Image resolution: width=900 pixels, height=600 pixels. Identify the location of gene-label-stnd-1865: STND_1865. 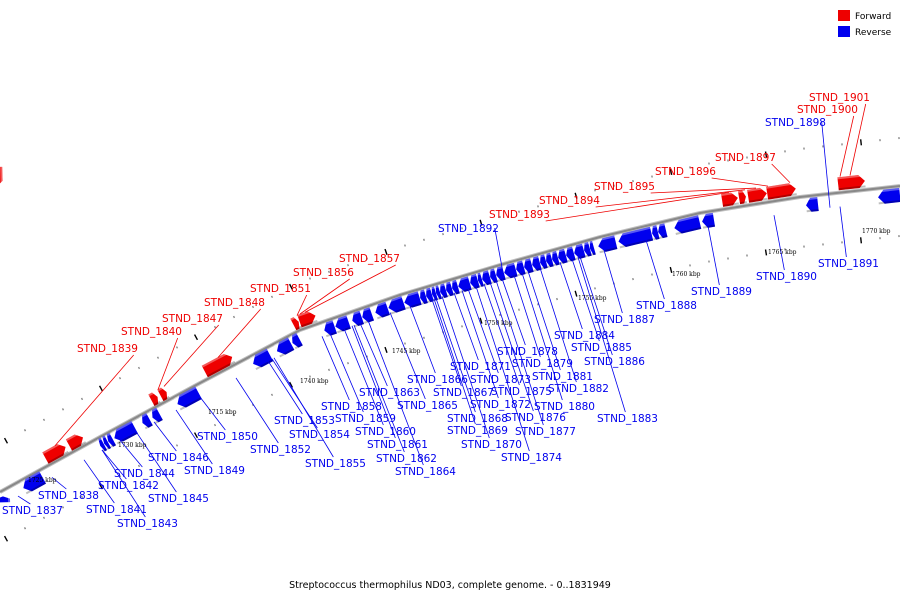
(427, 406).